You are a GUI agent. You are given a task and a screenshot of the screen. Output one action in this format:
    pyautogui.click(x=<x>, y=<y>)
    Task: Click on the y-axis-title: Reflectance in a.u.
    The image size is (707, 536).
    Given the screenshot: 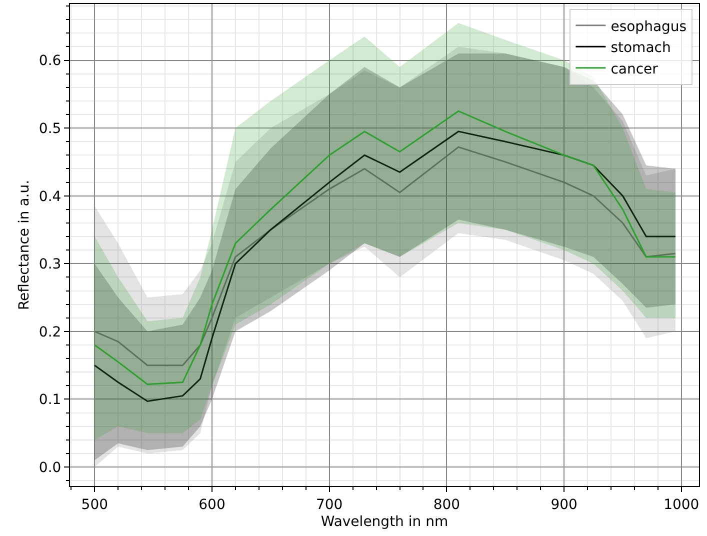 What is the action you would take?
    pyautogui.click(x=24, y=245)
    